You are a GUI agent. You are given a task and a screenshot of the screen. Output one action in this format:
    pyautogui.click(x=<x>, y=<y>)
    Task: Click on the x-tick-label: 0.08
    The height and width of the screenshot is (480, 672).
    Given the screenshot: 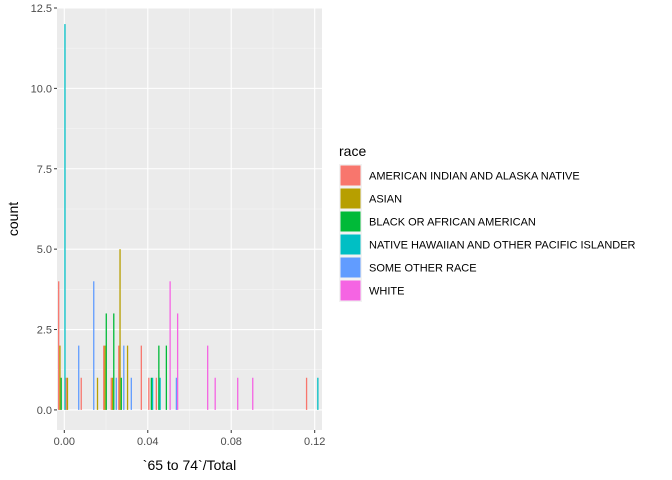 What is the action you would take?
    pyautogui.click(x=231, y=442)
    